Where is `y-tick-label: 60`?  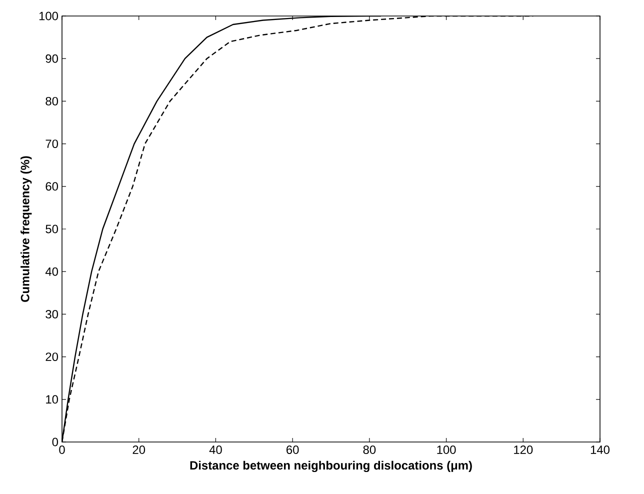 y-tick-label: 60 is located at coordinates (52, 186).